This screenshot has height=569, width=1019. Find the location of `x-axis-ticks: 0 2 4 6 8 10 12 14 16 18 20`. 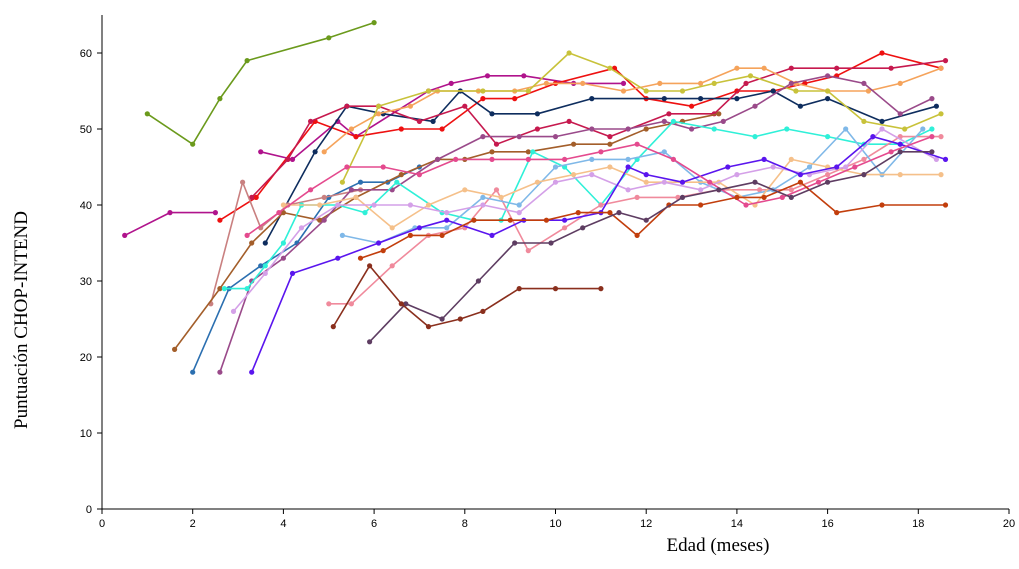

x-axis-ticks: 0 2 4 6 8 10 12 14 16 18 20 is located at coordinates (557, 519).